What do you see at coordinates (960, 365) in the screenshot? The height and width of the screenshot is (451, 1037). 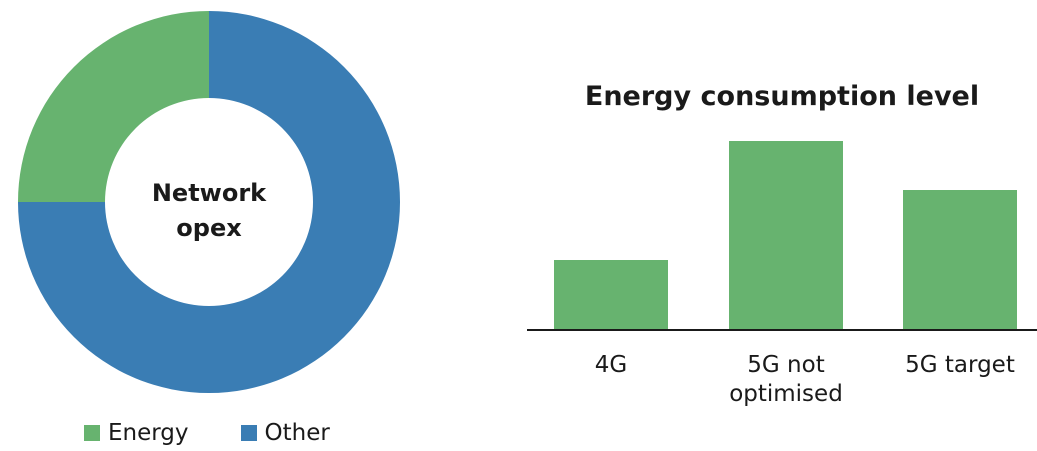 I see `x-tick-label-2-line-0: 5G target` at bounding box center [960, 365].